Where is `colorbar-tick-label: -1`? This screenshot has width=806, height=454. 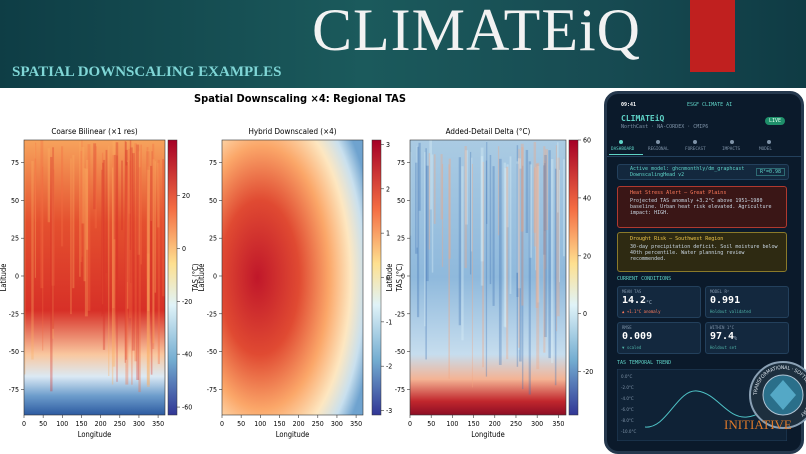 colorbar-tick-label: -1 is located at coordinates (389, 322).